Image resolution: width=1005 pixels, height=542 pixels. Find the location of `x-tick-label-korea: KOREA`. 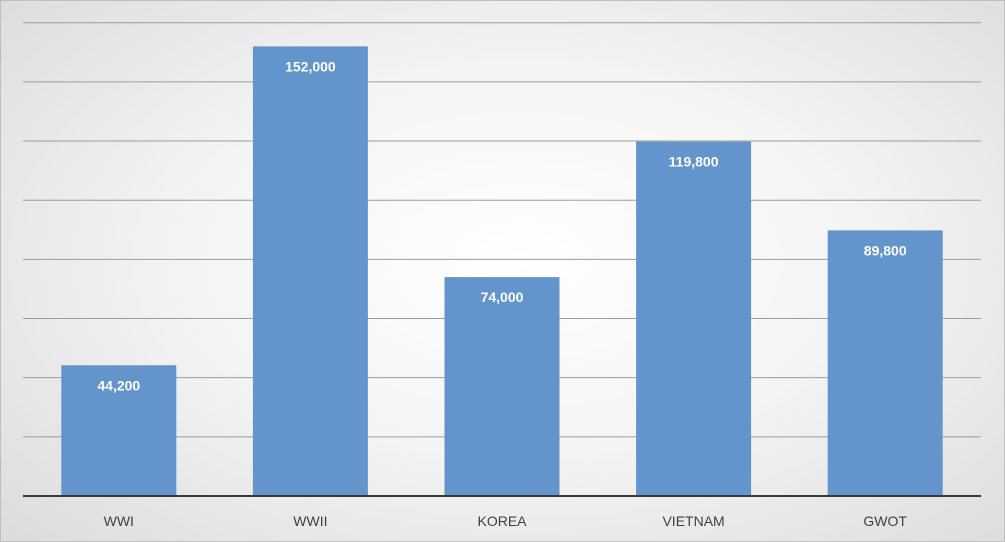

x-tick-label-korea: KOREA is located at coordinates (502, 521).